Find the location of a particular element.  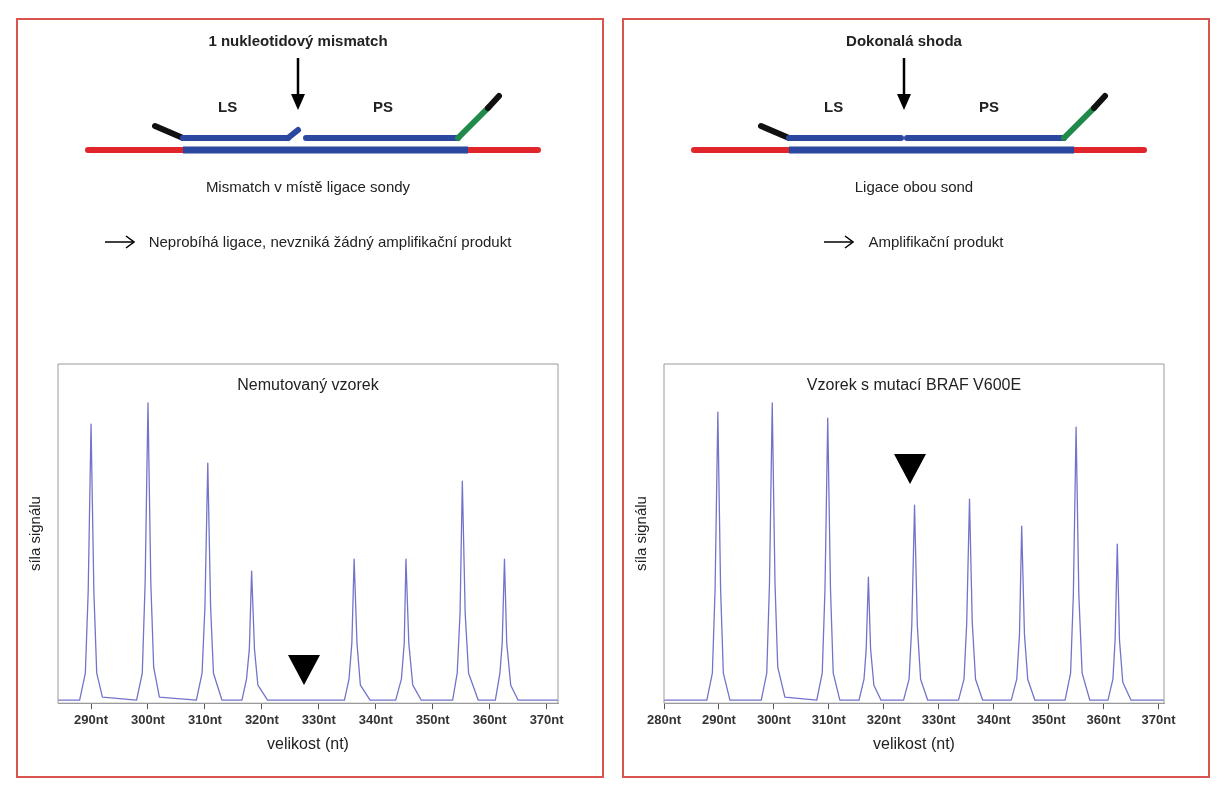

chart-title: Nemutovaný vzorek is located at coordinates (308, 385).